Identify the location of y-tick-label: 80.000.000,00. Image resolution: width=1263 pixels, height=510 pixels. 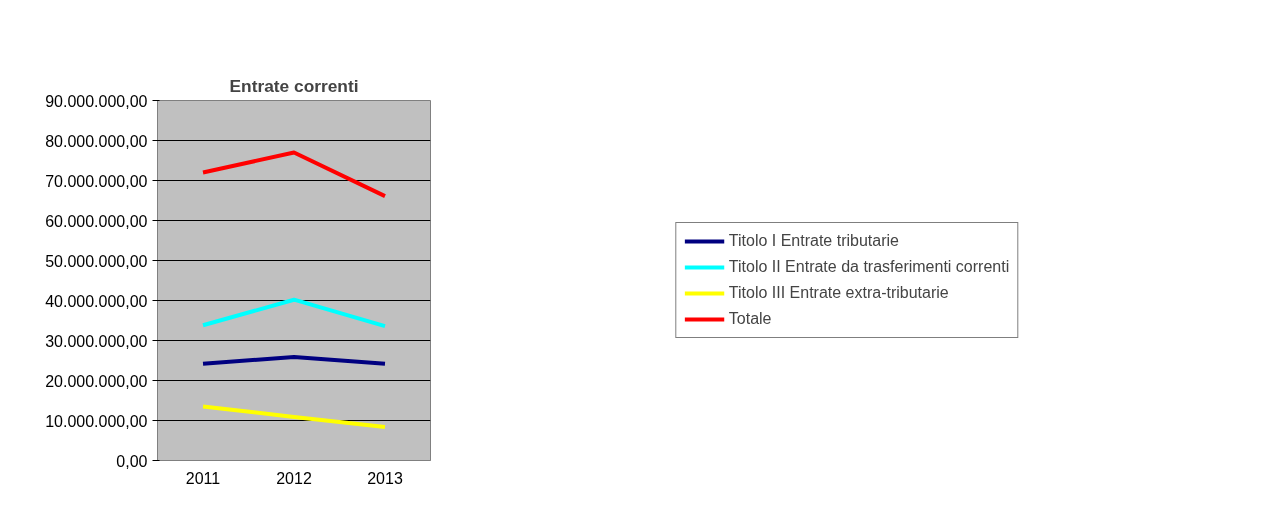
(96, 141).